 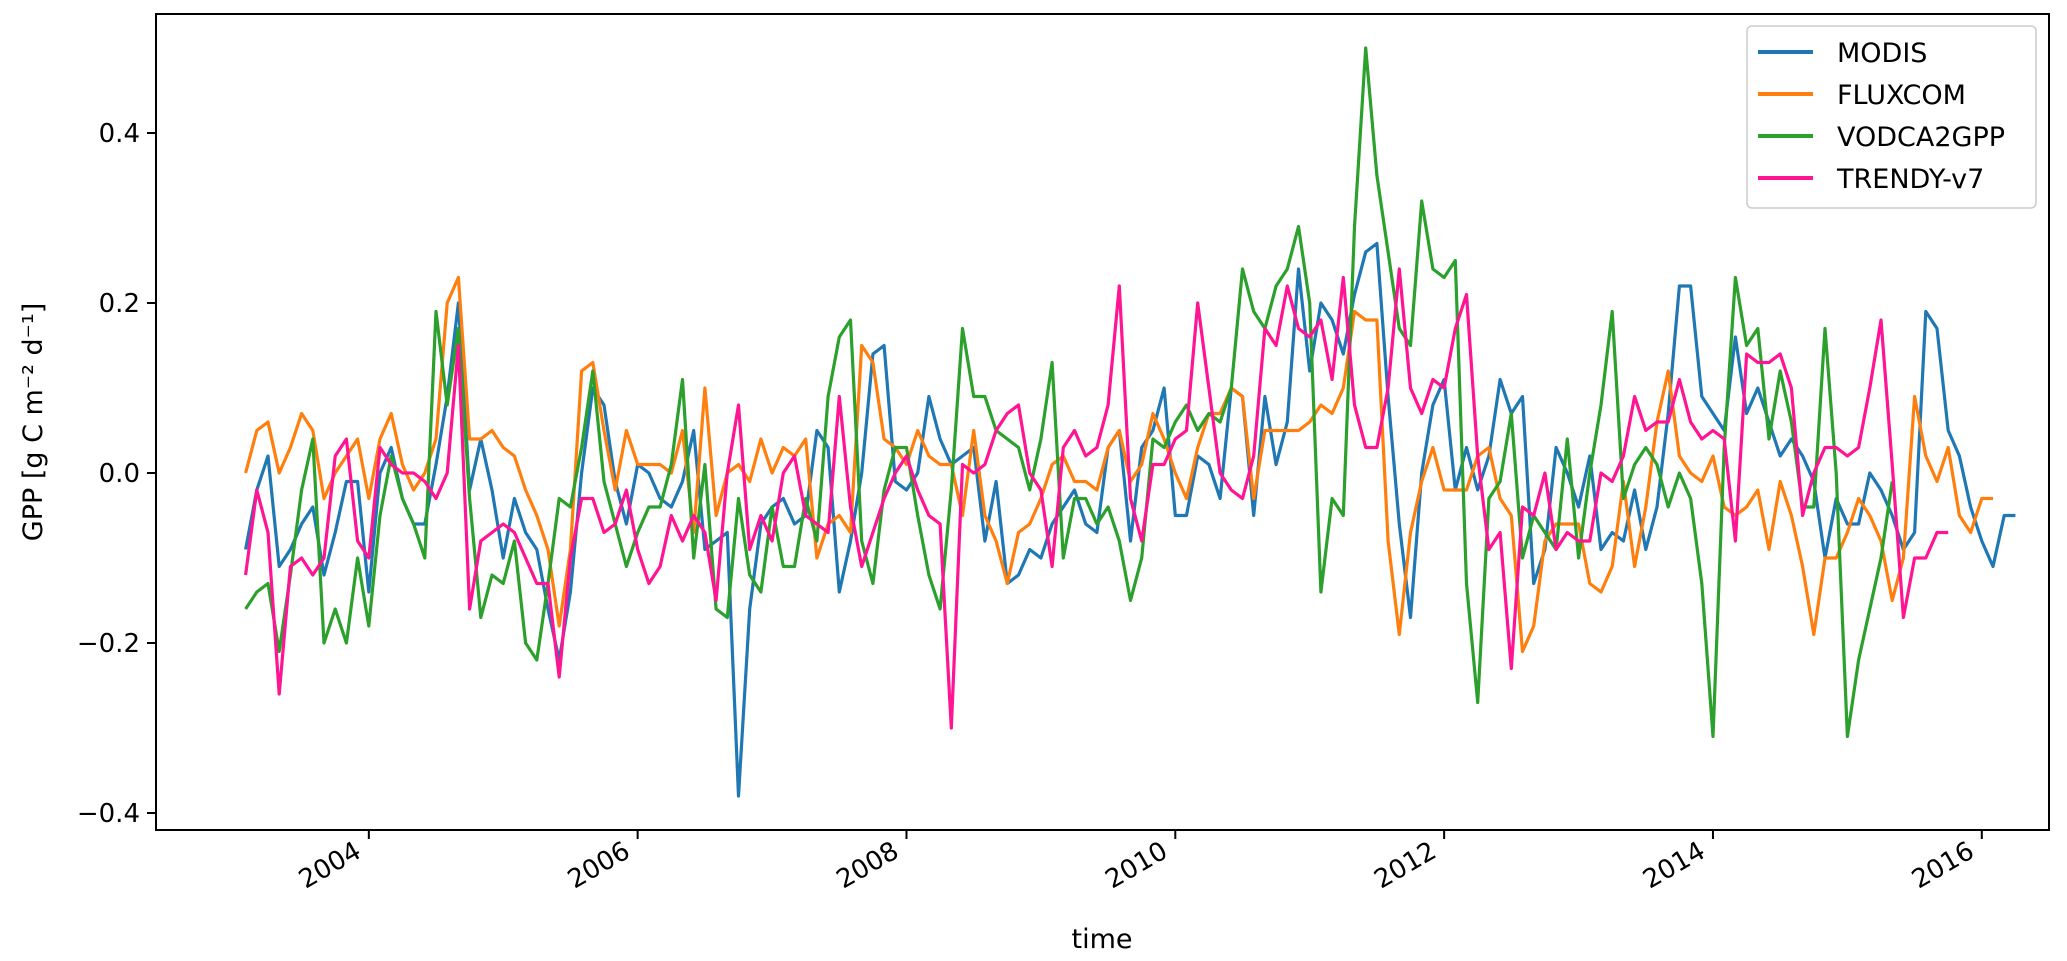 I want to click on legend: MODIS FLUXCOM VODCA2GPP TRENDY-v7, so click(x=1891, y=117).